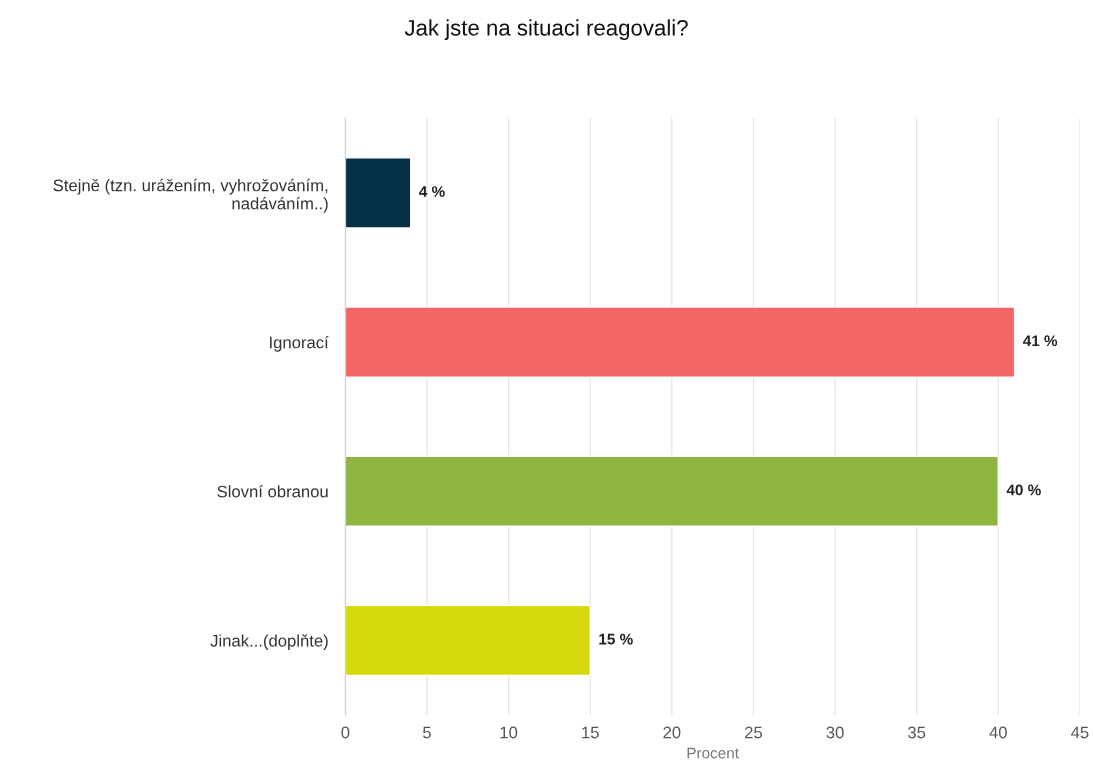  I want to click on x-axis-title: Procent, so click(713, 753).